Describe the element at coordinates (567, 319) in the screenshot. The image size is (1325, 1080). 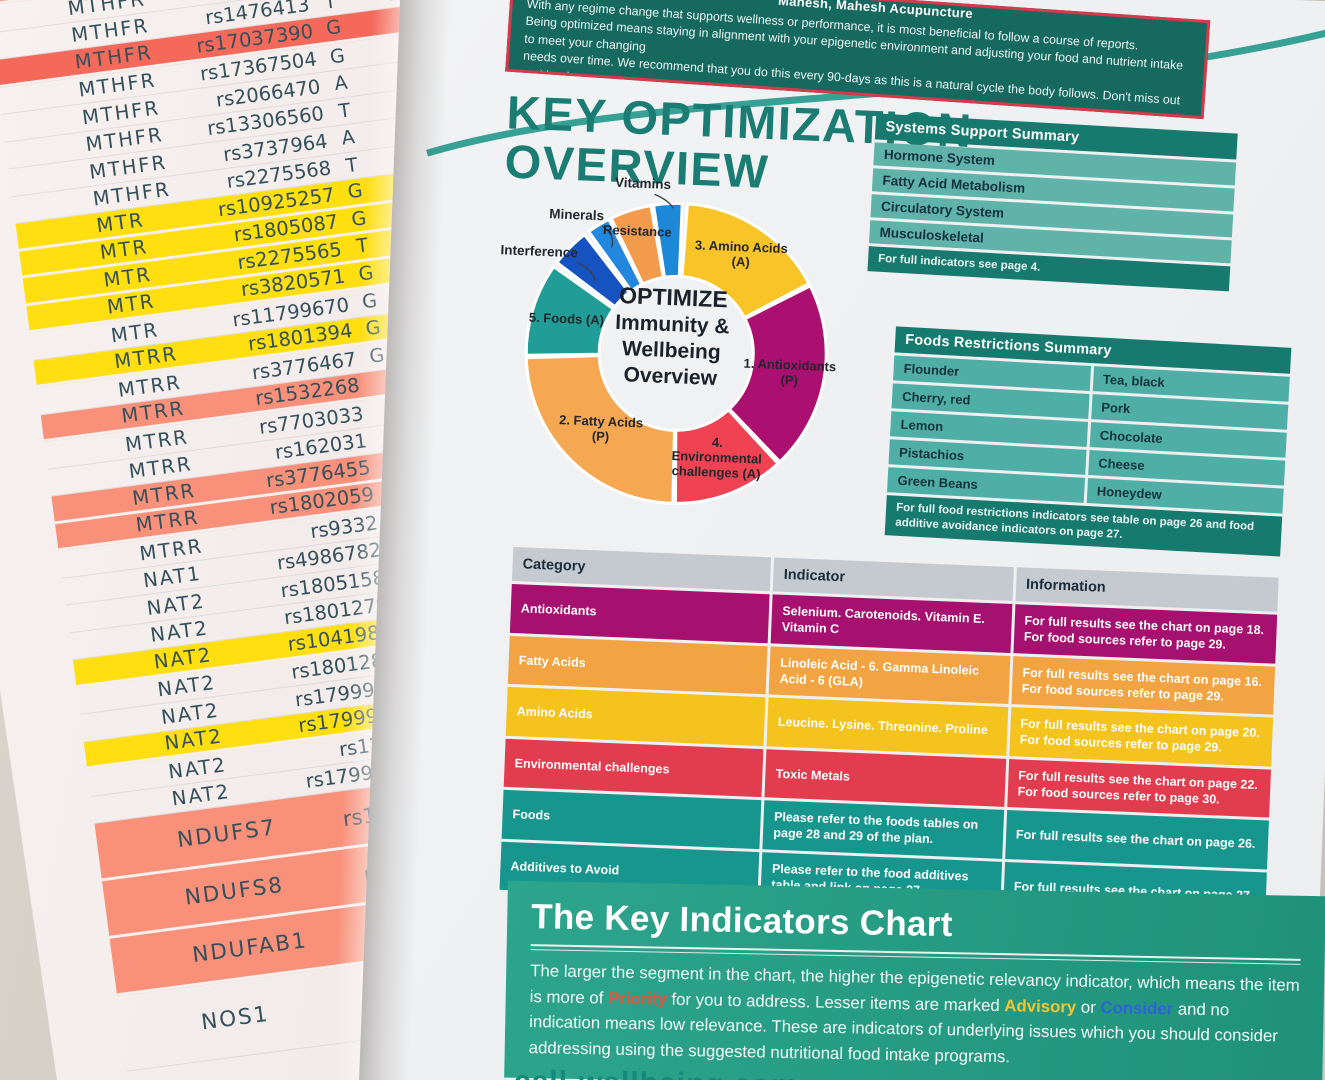
I see `segment-label-5-foods-a-: 5. Foods (A)` at that location.